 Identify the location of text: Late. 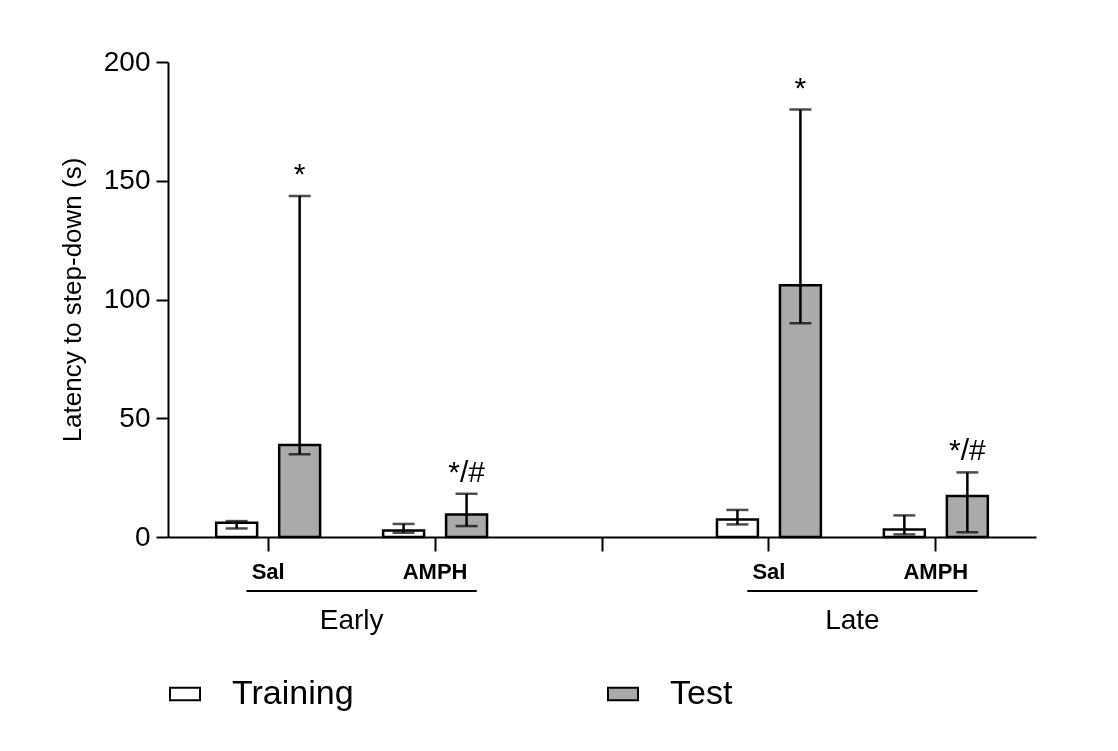
(852, 619).